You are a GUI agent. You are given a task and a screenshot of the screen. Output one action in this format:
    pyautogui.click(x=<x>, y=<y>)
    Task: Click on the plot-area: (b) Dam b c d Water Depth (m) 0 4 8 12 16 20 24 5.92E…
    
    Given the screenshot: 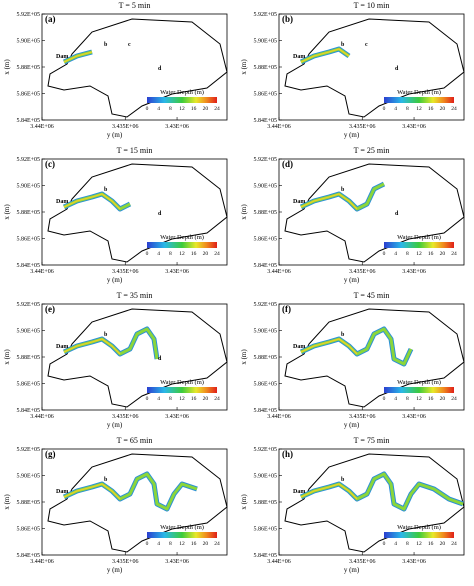 What is the action you would take?
    pyautogui.click(x=359, y=71)
    